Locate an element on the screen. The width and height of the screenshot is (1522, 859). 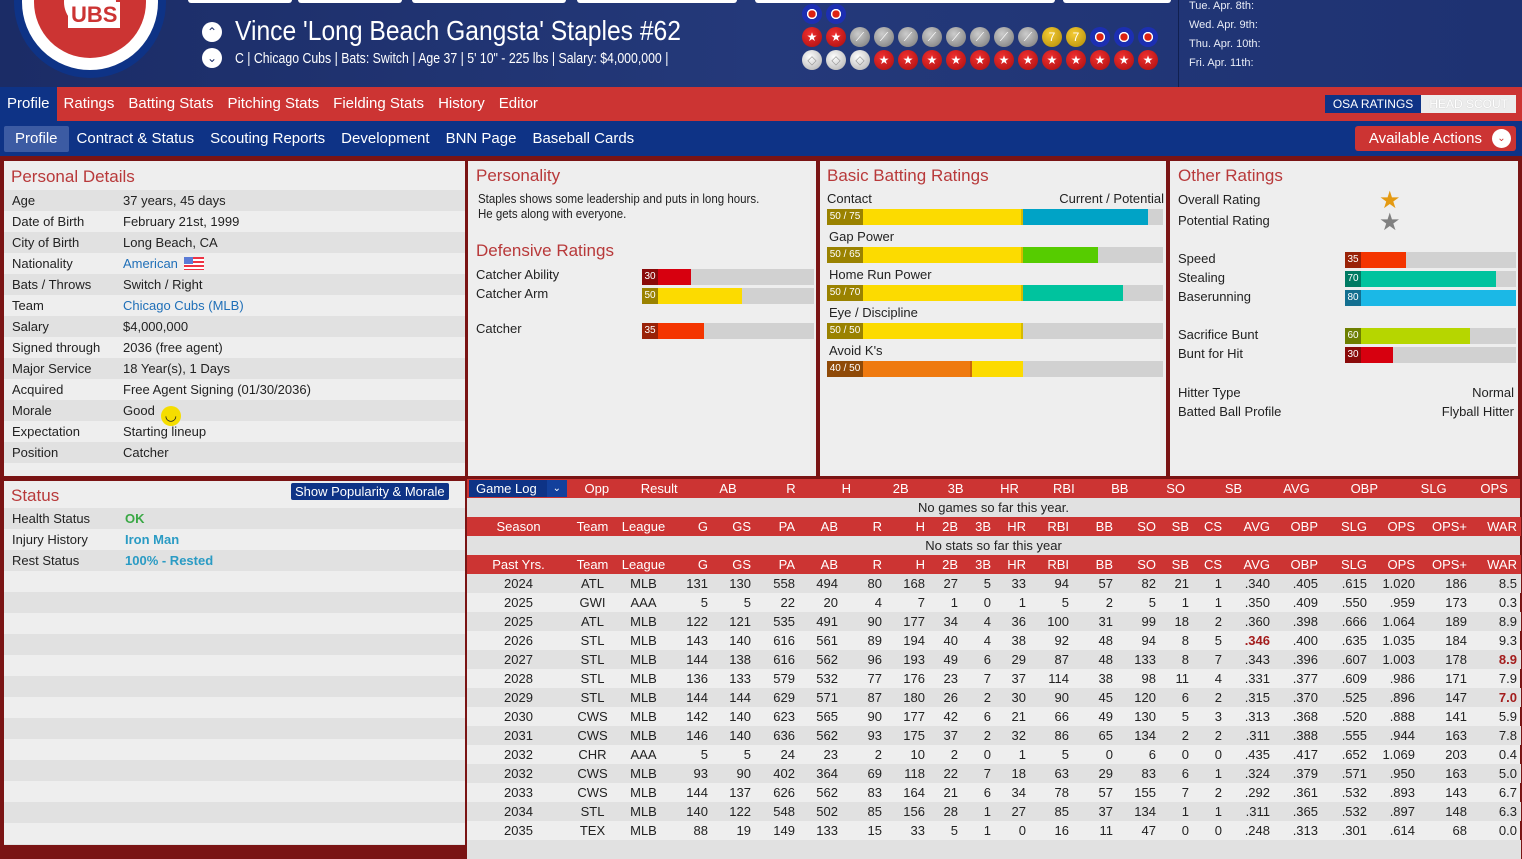
gamelog-column-header: RBI is located at coordinates (1064, 488).